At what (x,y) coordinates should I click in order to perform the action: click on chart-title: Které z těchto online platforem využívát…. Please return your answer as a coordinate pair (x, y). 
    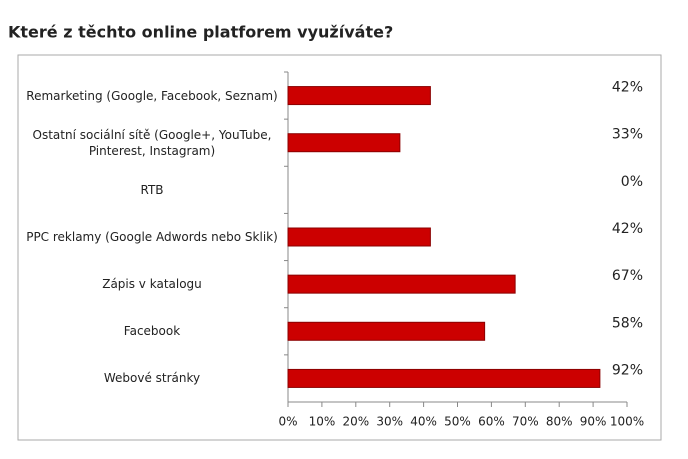
    Looking at the image, I should click on (200, 32).